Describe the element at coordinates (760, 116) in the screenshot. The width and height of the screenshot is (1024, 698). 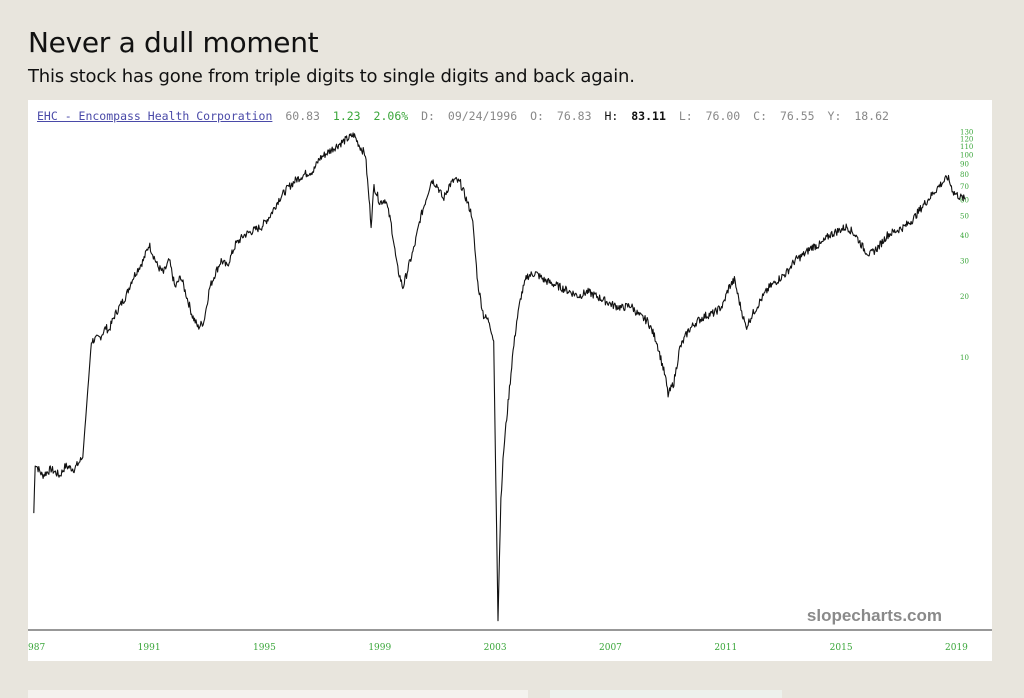
I see `close-label: C:` at that location.